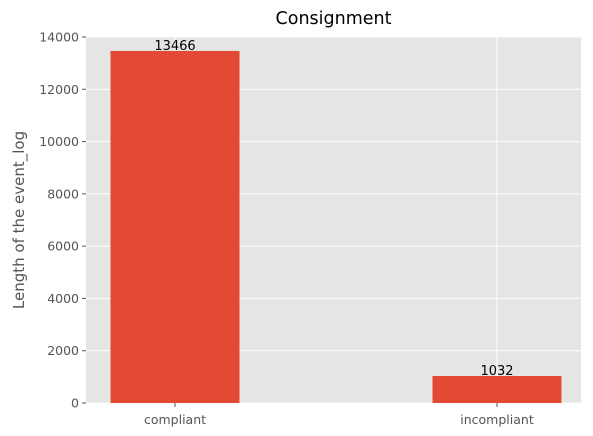  Describe the element at coordinates (339, 415) in the screenshot. I see `x-axis-ticks: compliant incompliant` at that location.